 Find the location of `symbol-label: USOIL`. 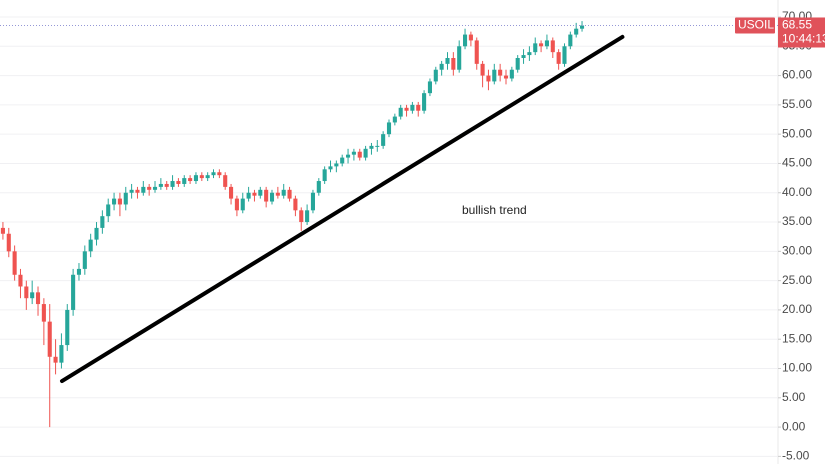

symbol-label: USOIL is located at coordinates (756, 25).